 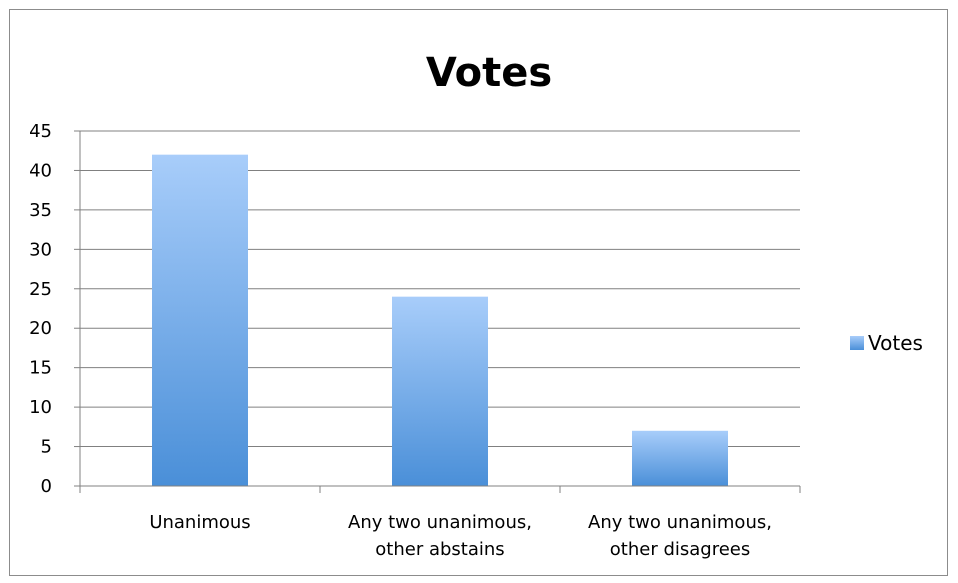 What do you see at coordinates (46, 486) in the screenshot?
I see `y-tick-label: 0` at bounding box center [46, 486].